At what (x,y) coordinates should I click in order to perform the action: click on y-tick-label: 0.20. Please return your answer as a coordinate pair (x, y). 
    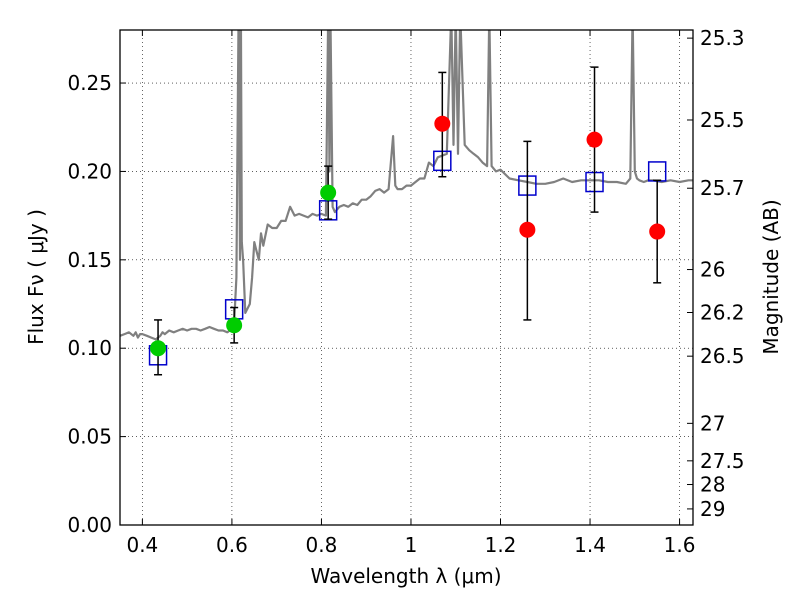
    Looking at the image, I should click on (89, 171).